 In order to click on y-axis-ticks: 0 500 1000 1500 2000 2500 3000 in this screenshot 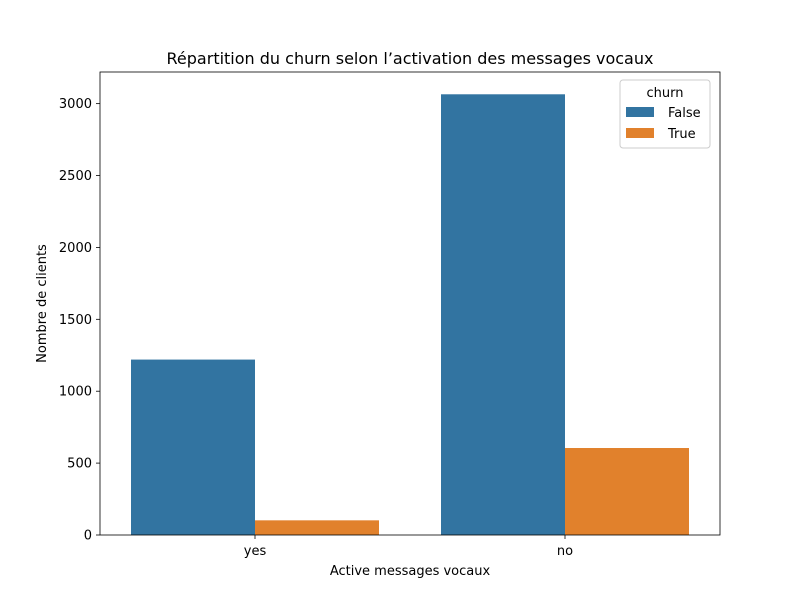, I will do `click(79, 320)`.